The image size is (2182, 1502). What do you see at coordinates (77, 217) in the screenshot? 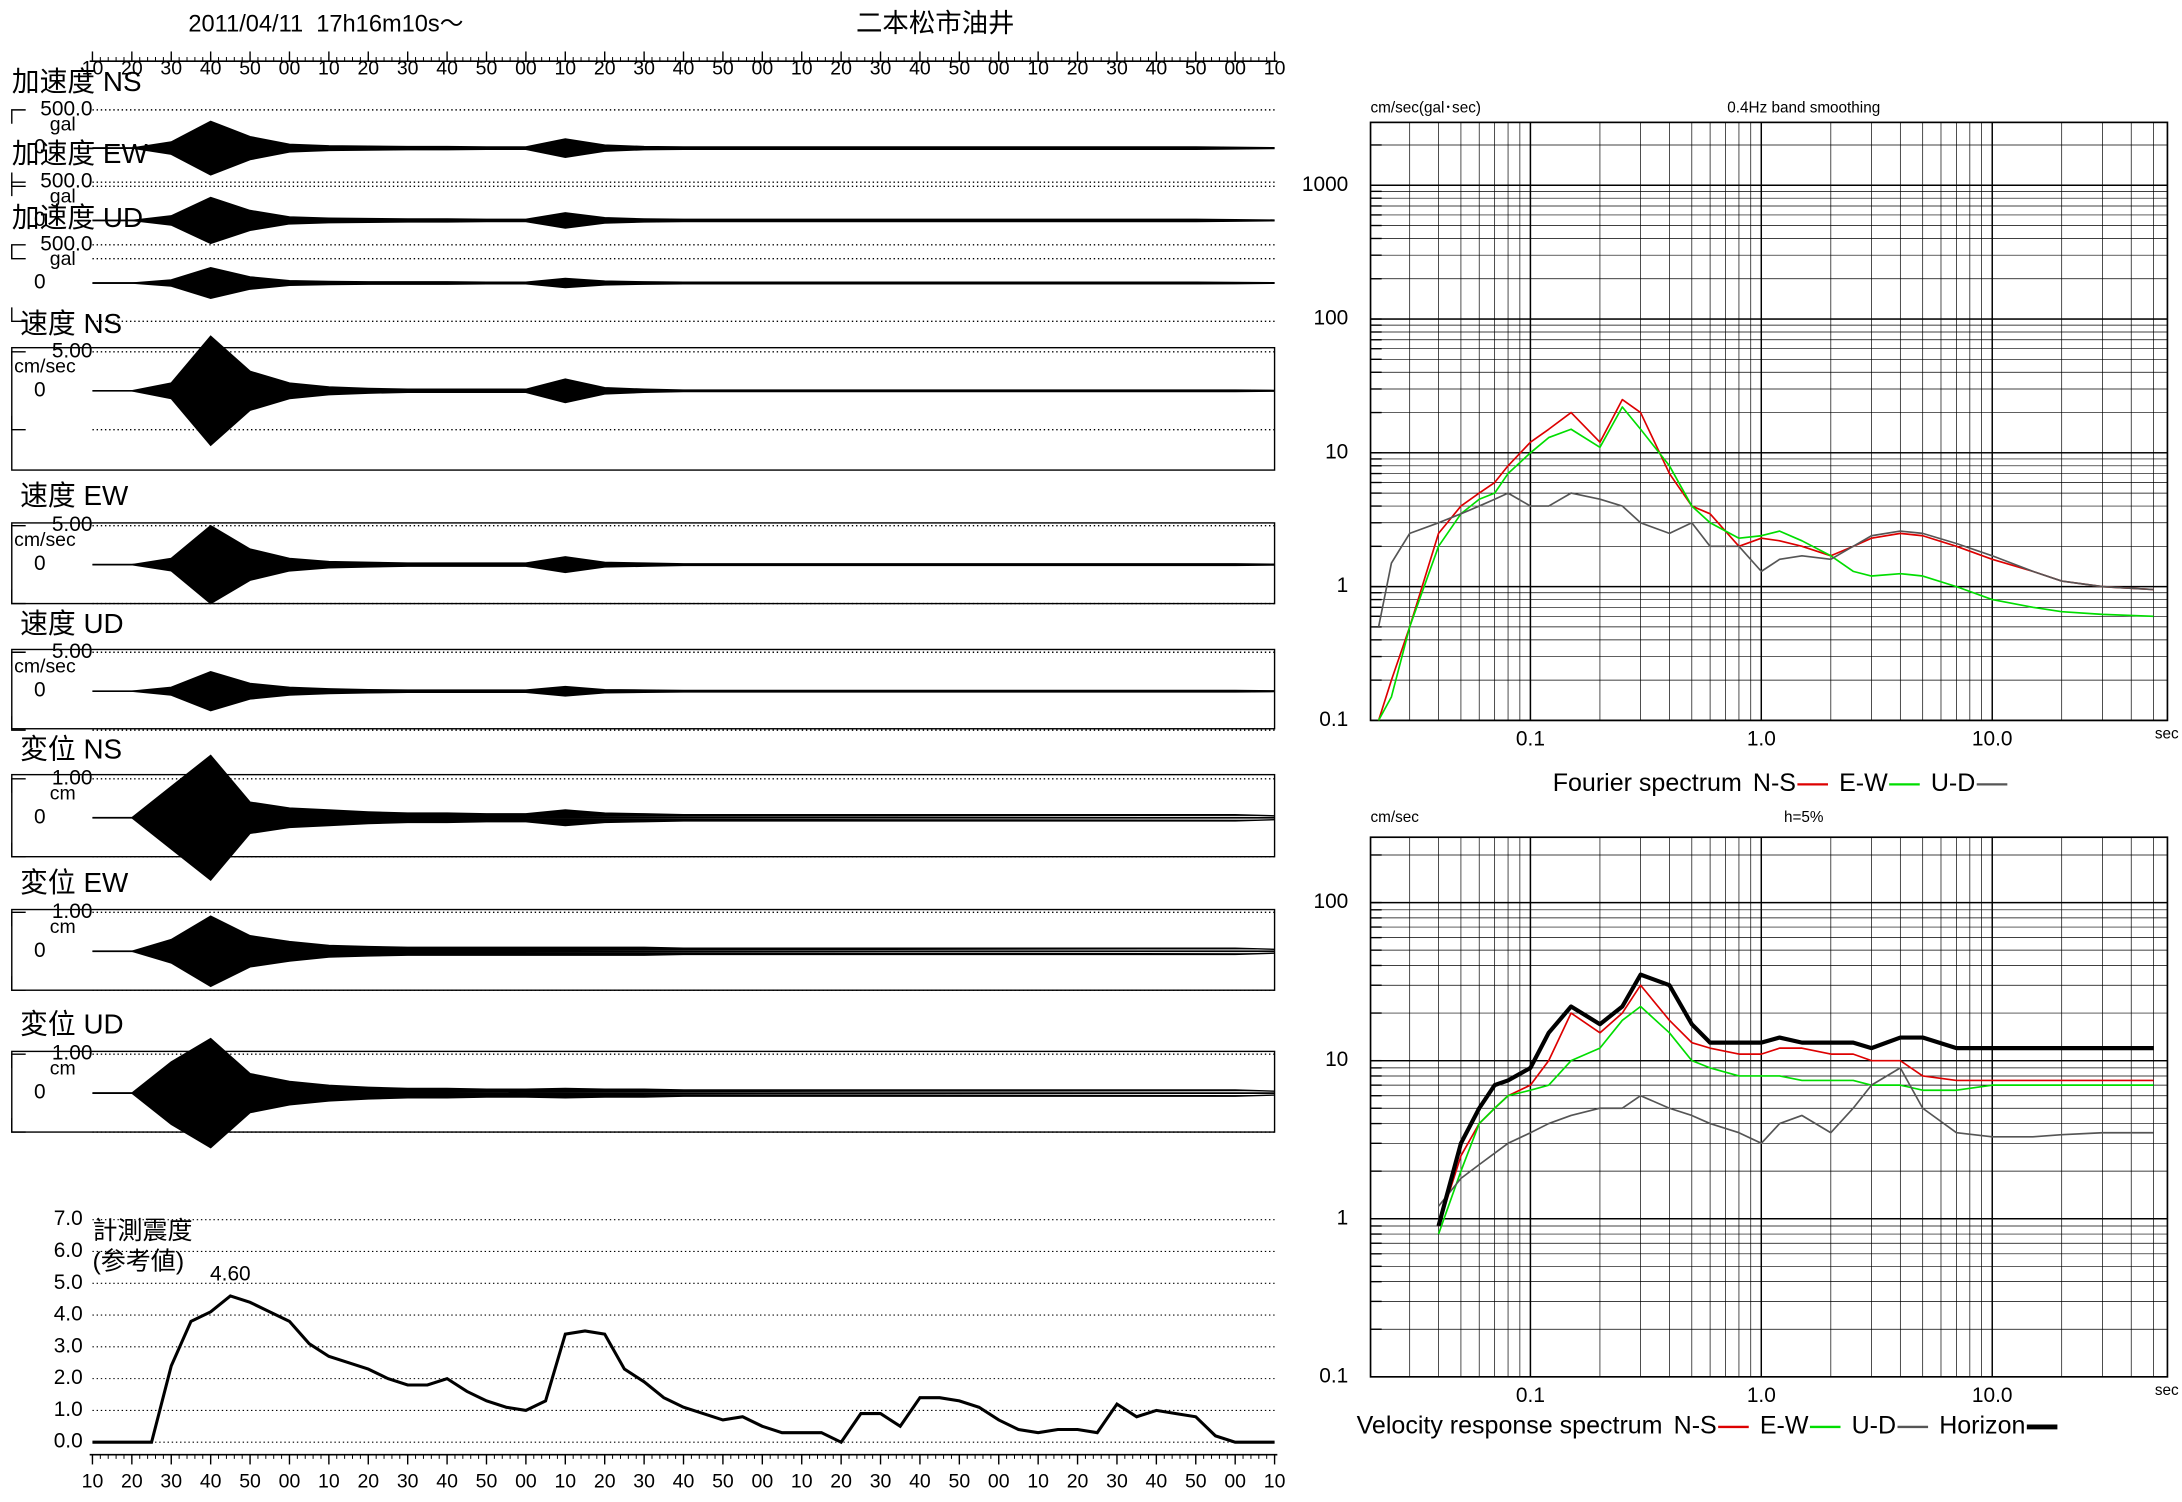
I see `trace-title: 加速度 UD` at bounding box center [77, 217].